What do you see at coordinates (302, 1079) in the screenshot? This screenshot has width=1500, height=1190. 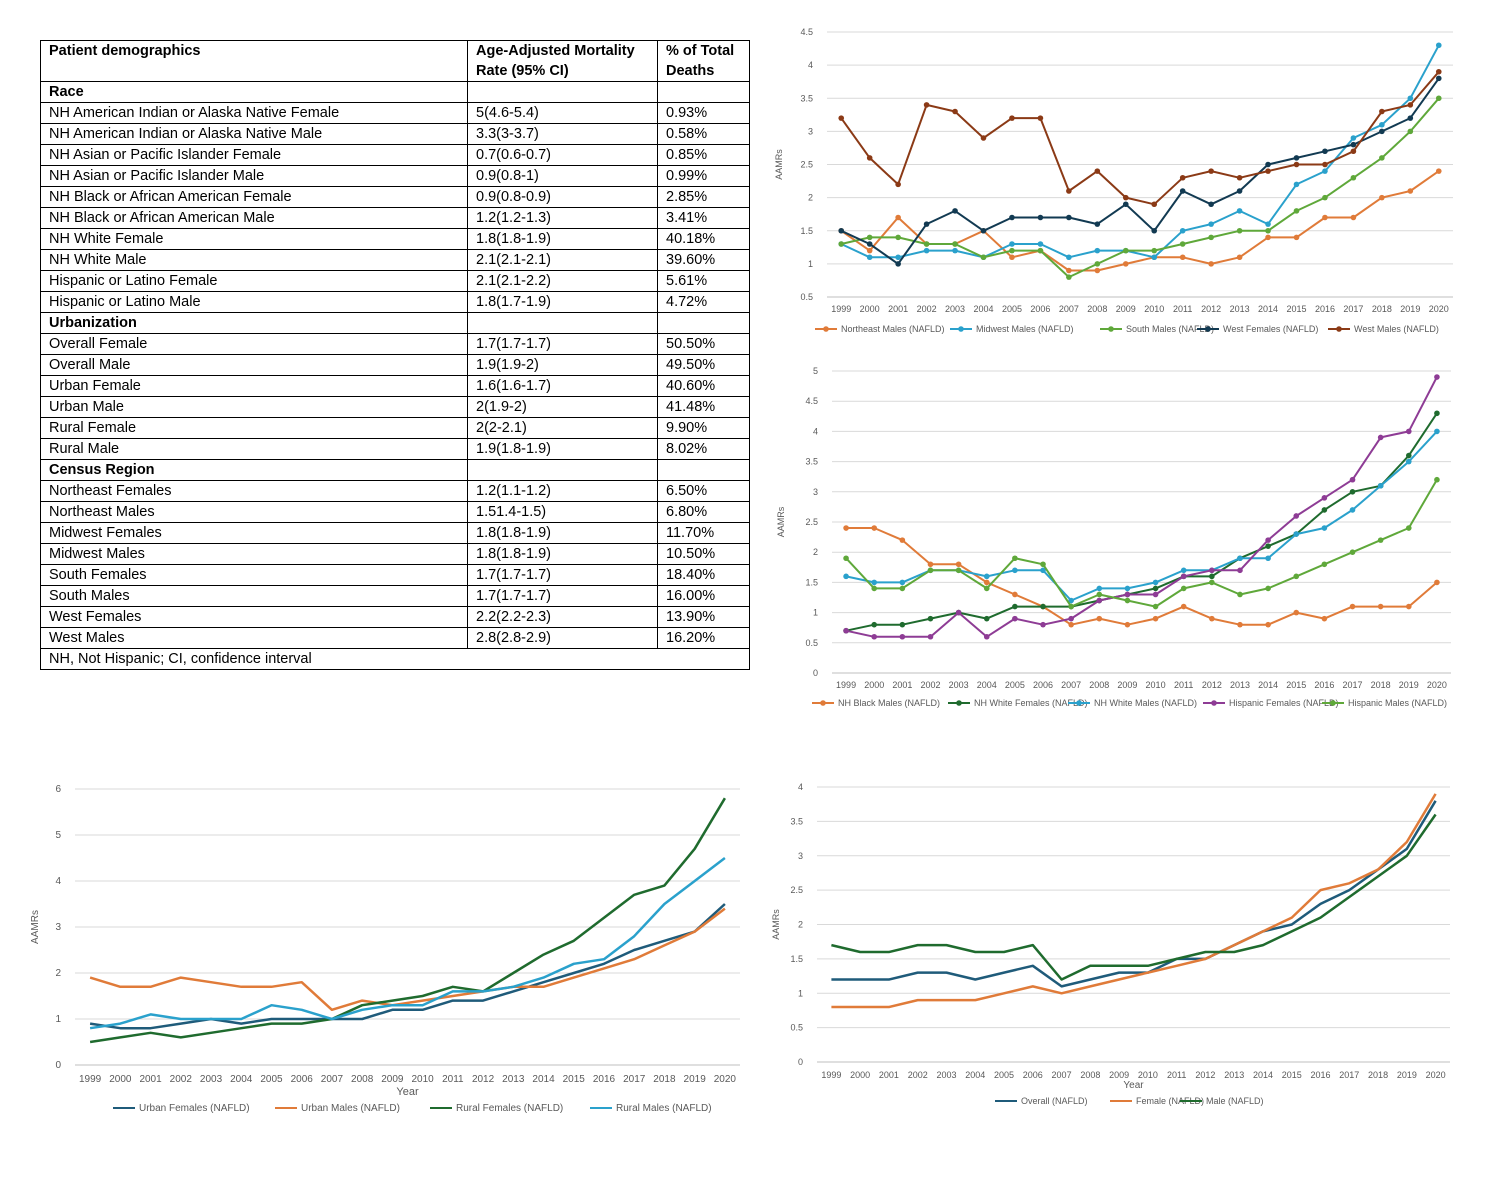 I see `x-tick-label: 2006` at bounding box center [302, 1079].